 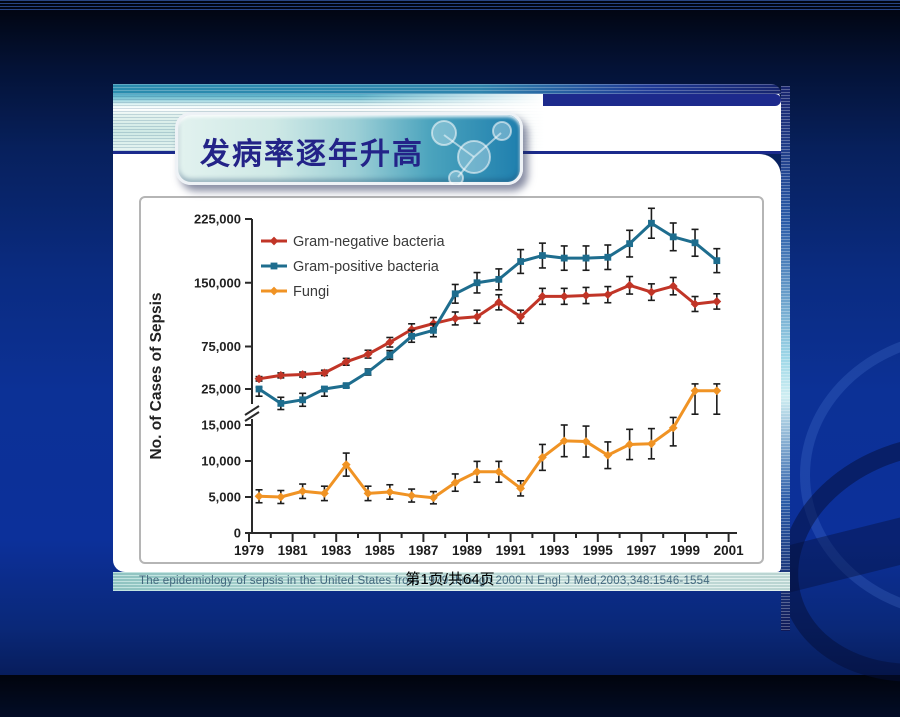 I want to click on svg-text: 1983, so click(x=336, y=550).